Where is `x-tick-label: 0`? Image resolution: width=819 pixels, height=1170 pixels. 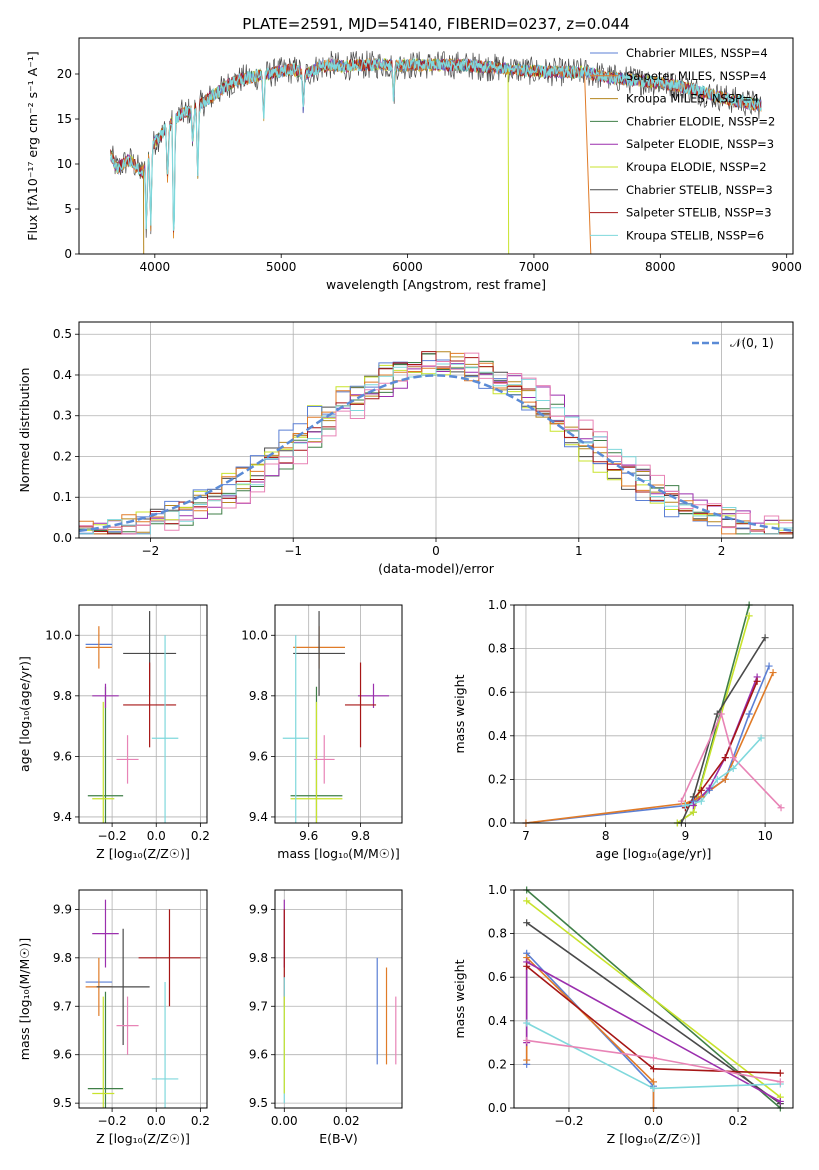
x-tick-label: 0 is located at coordinates (436, 551).